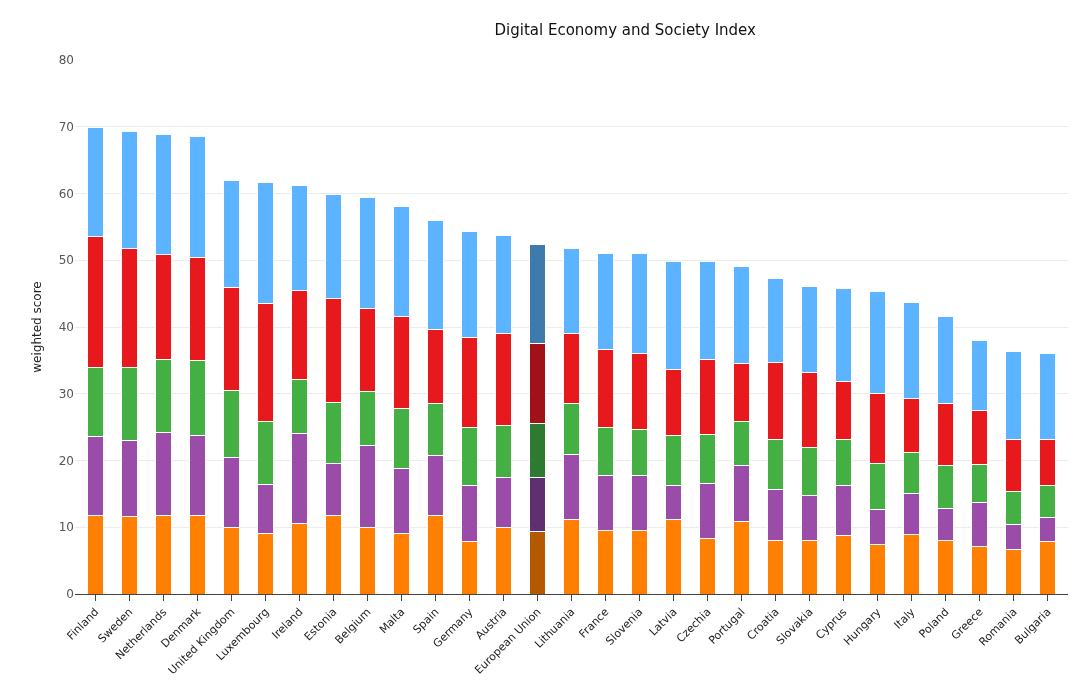 Image resolution: width=1078 pixels, height=689 pixels. I want to click on y-tick-label: 40, so click(66, 327).